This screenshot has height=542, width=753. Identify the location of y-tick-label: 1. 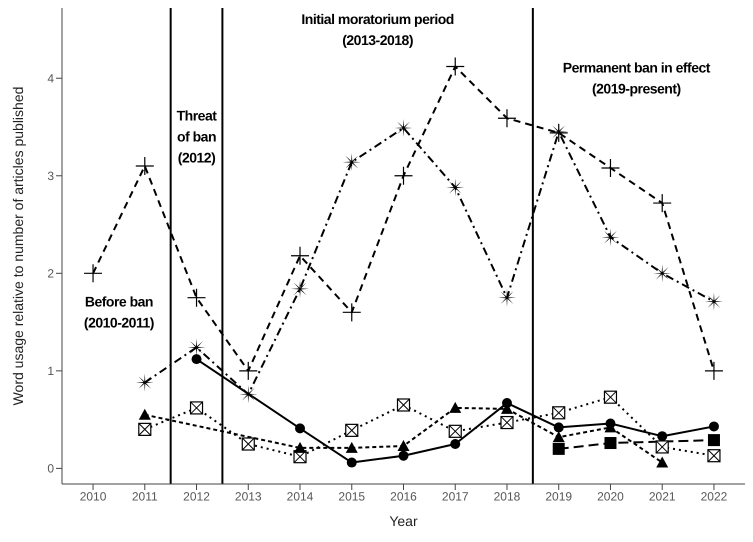
(50, 371).